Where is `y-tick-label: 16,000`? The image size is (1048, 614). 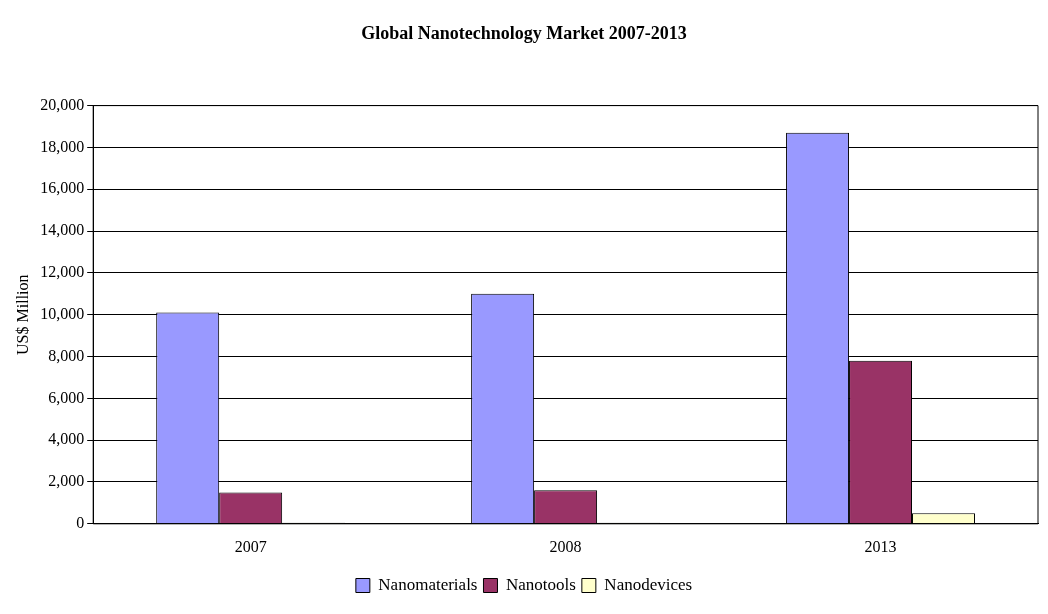 y-tick-label: 16,000 is located at coordinates (62, 188).